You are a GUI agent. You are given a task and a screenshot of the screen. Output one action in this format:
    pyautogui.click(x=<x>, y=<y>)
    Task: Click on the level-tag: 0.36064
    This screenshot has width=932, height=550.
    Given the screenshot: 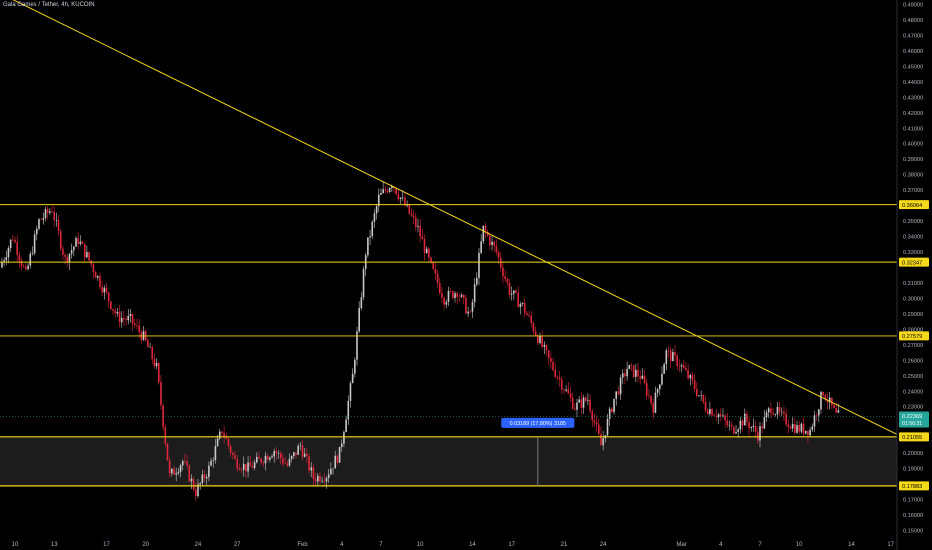 What is the action you would take?
    pyautogui.click(x=914, y=205)
    